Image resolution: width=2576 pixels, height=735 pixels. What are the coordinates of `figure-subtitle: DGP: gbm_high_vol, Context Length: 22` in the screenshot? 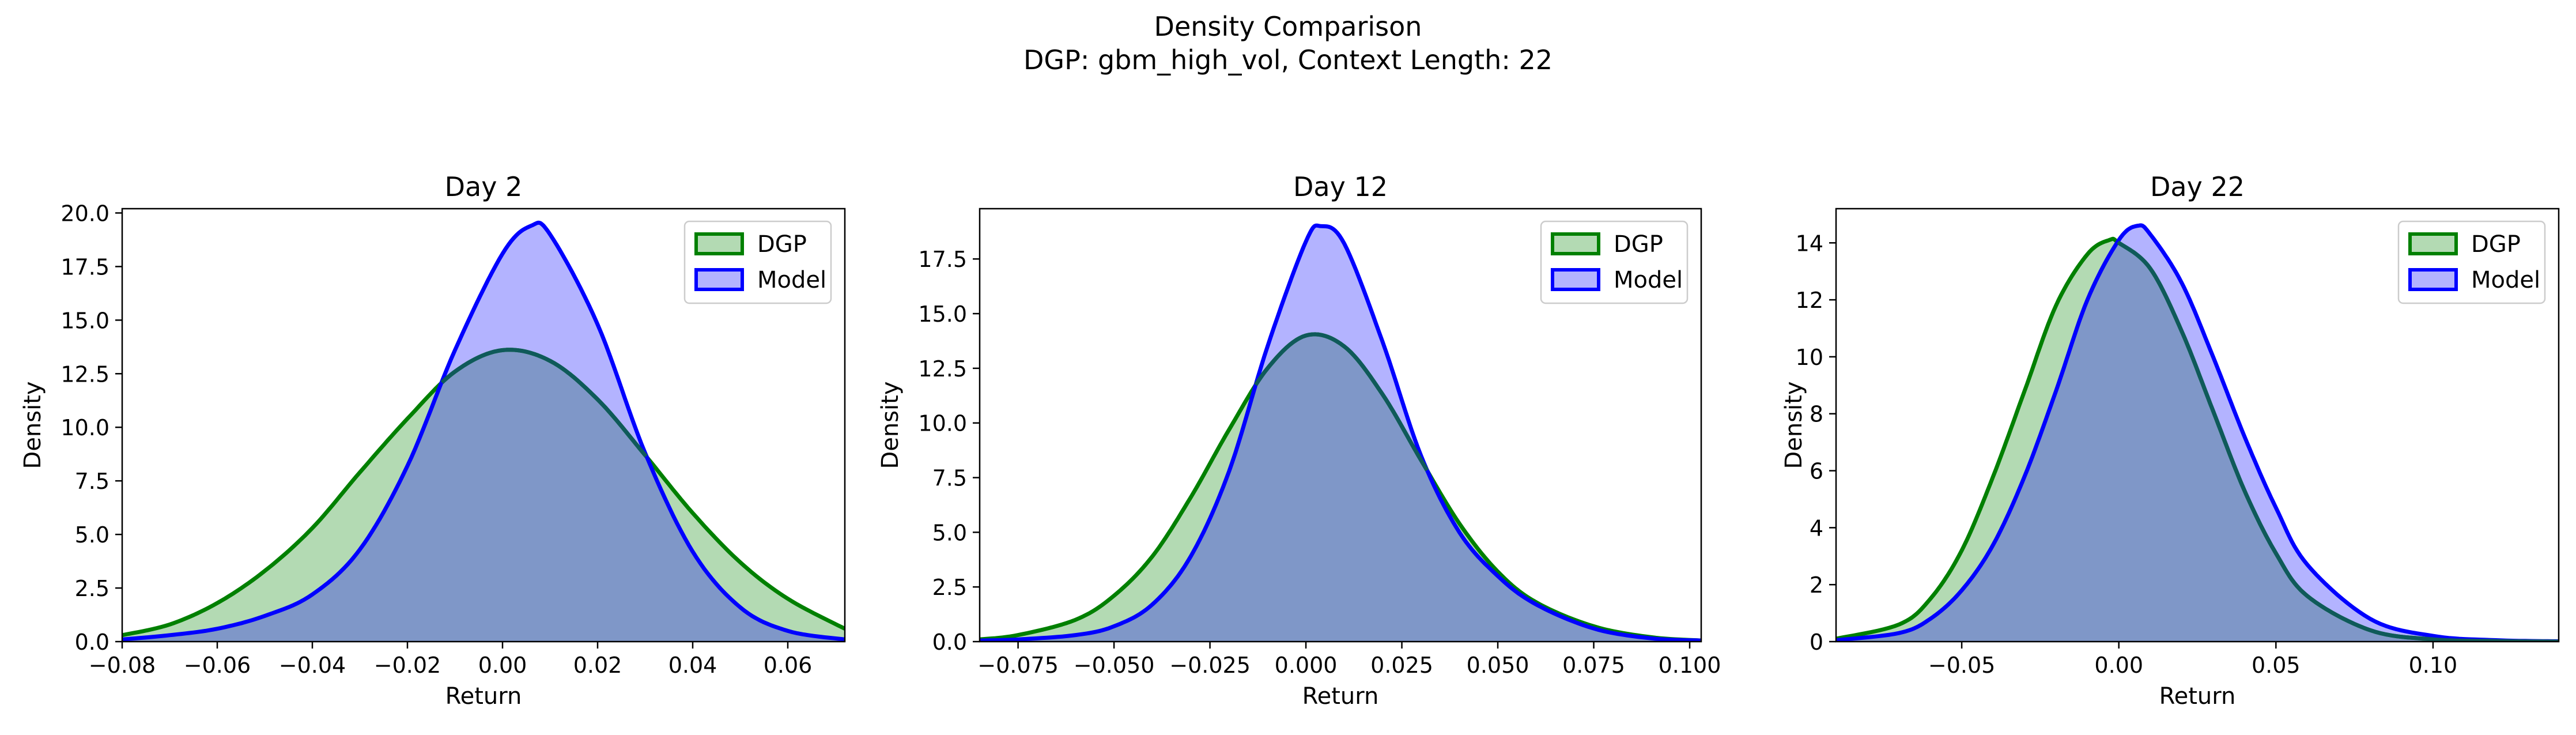 It's located at (1288, 60).